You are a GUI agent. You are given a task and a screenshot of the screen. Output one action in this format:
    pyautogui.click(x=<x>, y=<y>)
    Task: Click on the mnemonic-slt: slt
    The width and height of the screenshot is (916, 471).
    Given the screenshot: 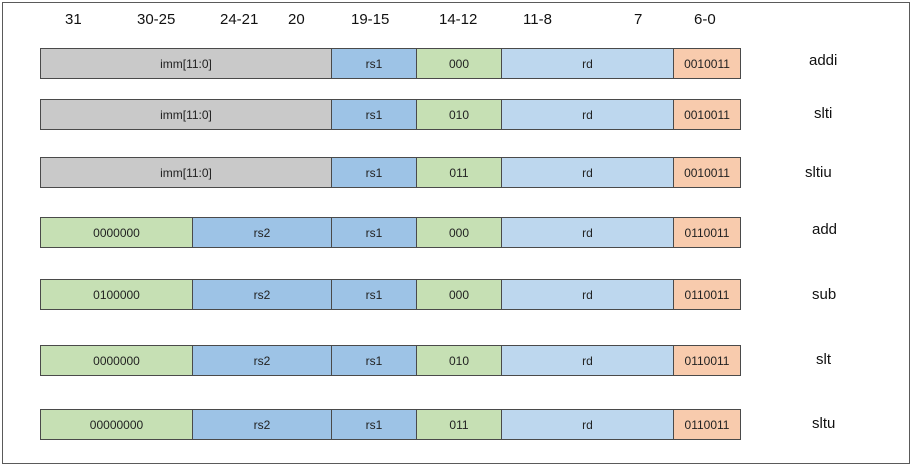 What is the action you would take?
    pyautogui.click(x=823, y=359)
    